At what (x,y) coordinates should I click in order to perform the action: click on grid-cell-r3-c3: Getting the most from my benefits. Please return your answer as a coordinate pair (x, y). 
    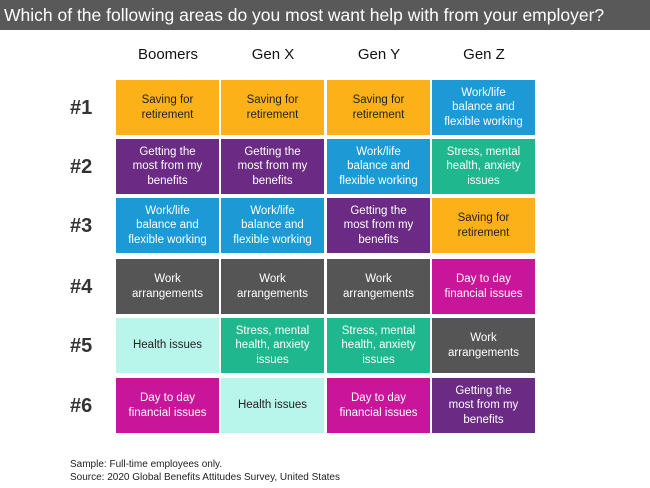
    Looking at the image, I should click on (378, 225).